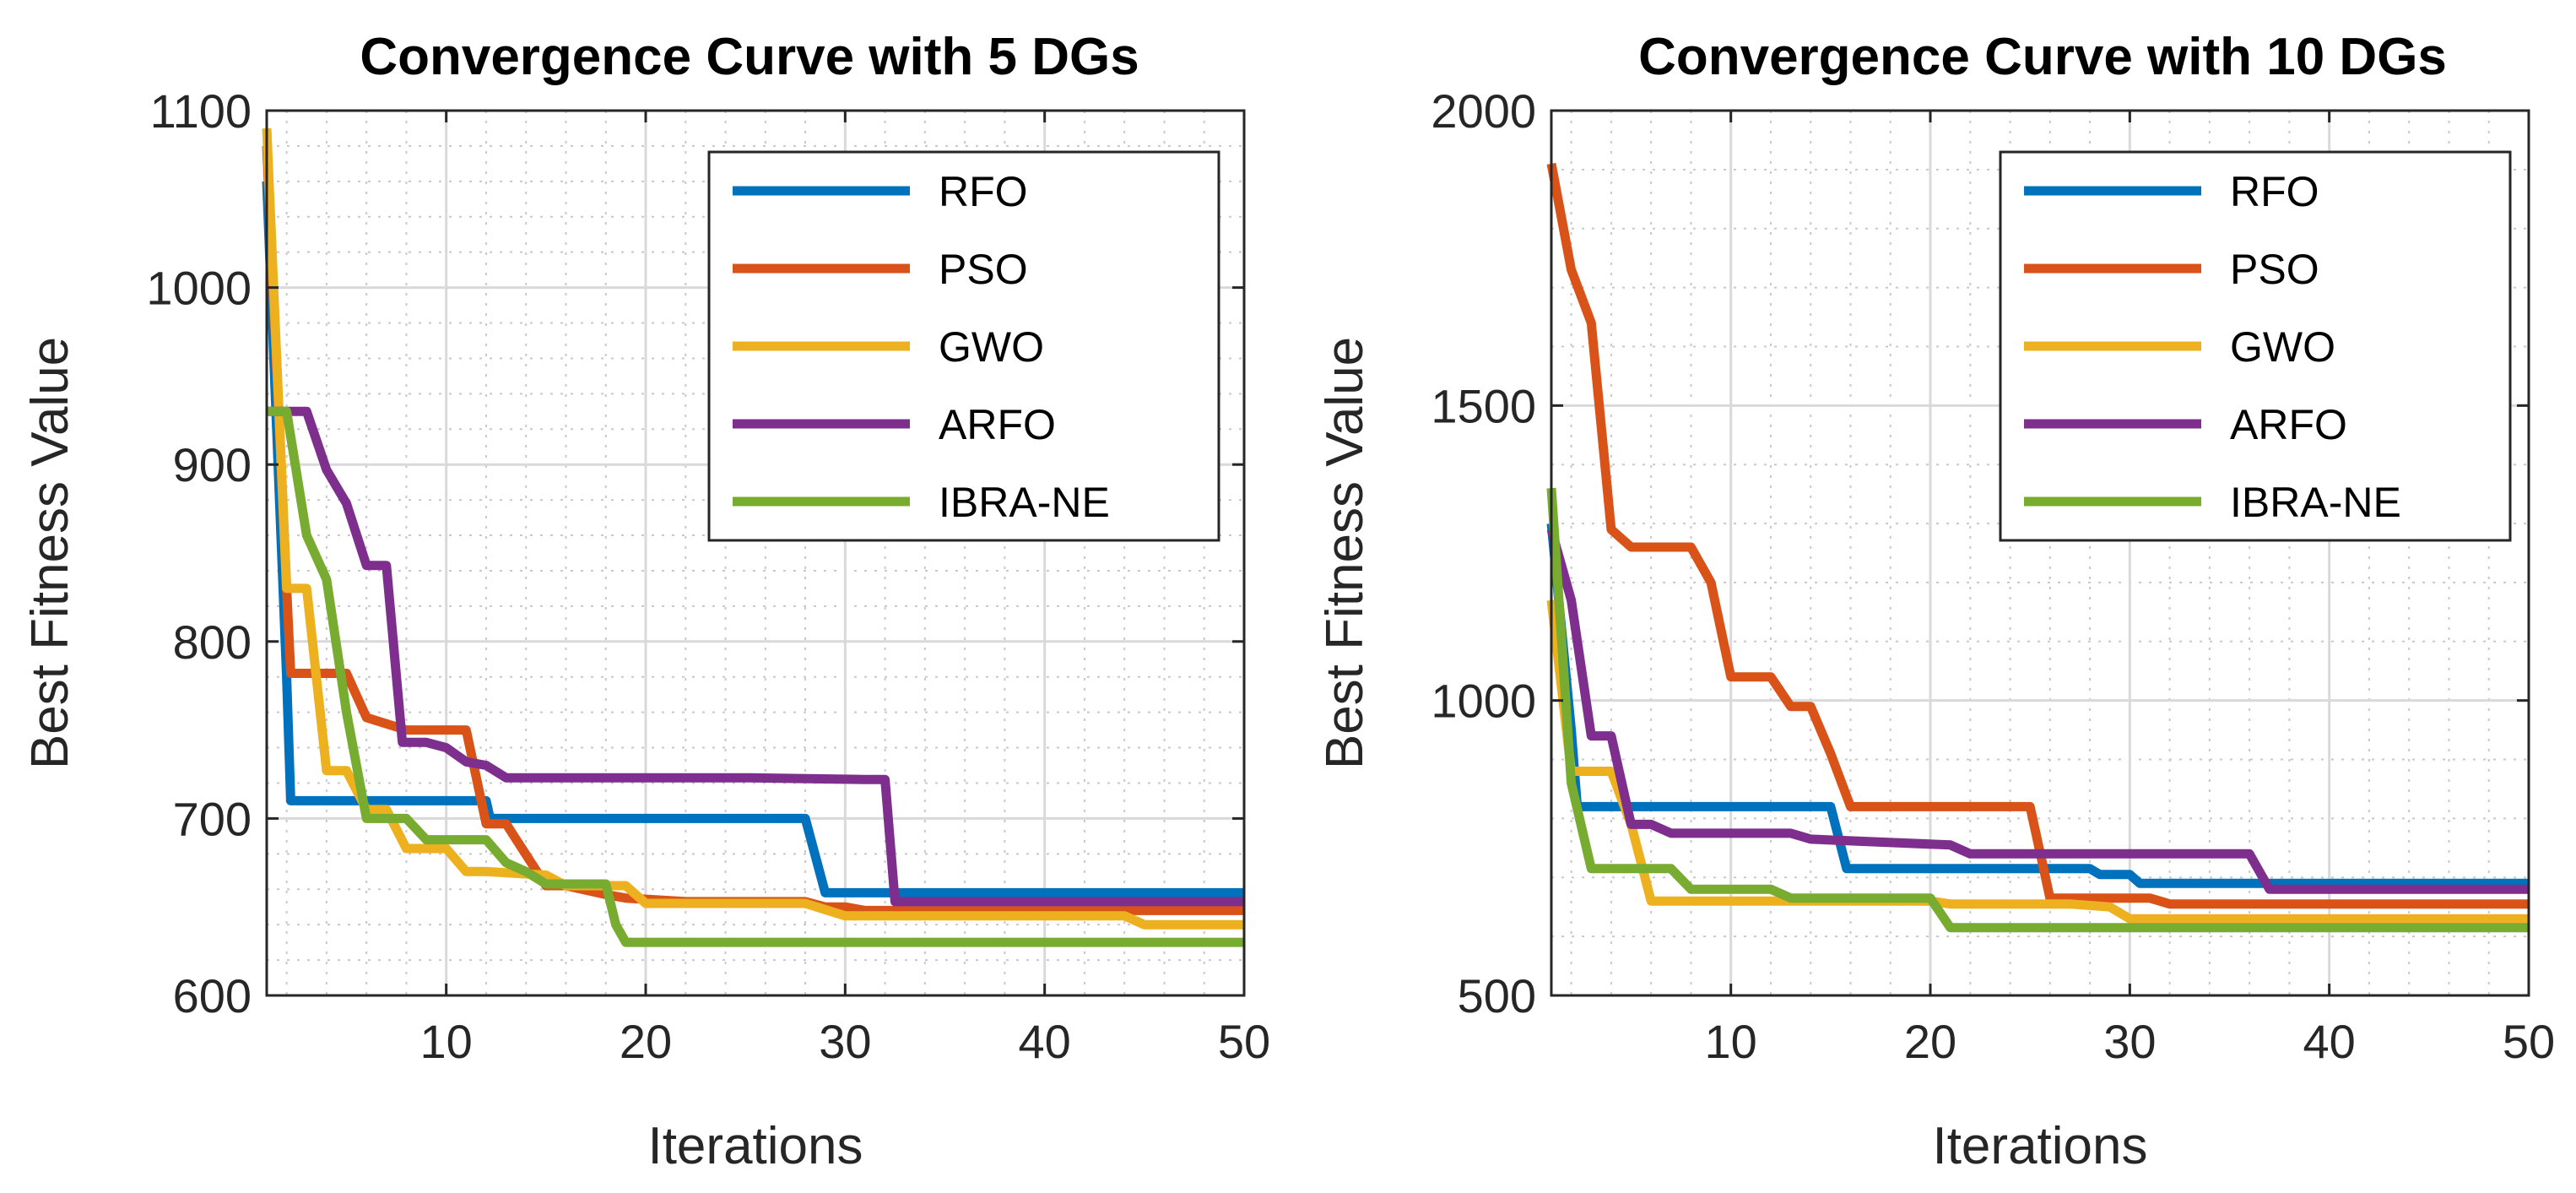 This screenshot has width=2576, height=1193. What do you see at coordinates (212, 642) in the screenshot?
I see `y-tick-label: 800` at bounding box center [212, 642].